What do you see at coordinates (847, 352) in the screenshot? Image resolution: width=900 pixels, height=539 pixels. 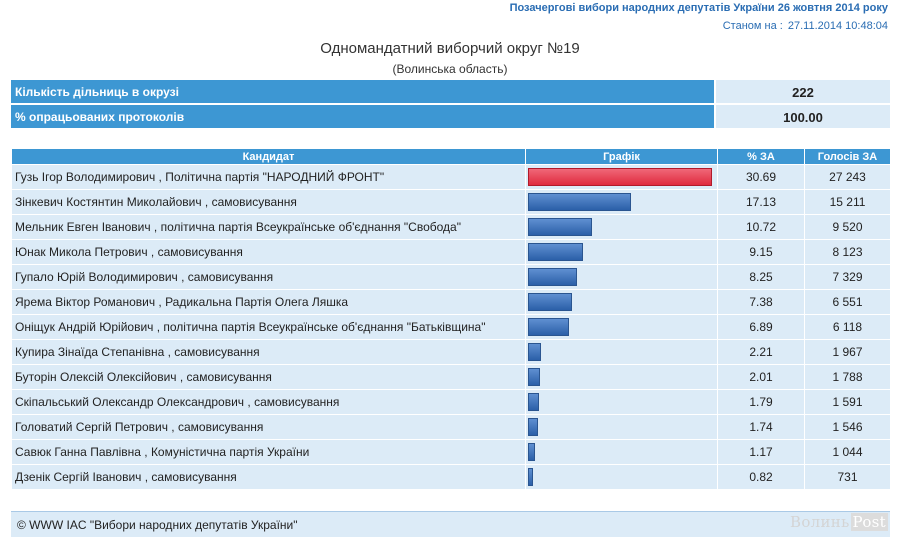 I see `vote-count: 1 967` at bounding box center [847, 352].